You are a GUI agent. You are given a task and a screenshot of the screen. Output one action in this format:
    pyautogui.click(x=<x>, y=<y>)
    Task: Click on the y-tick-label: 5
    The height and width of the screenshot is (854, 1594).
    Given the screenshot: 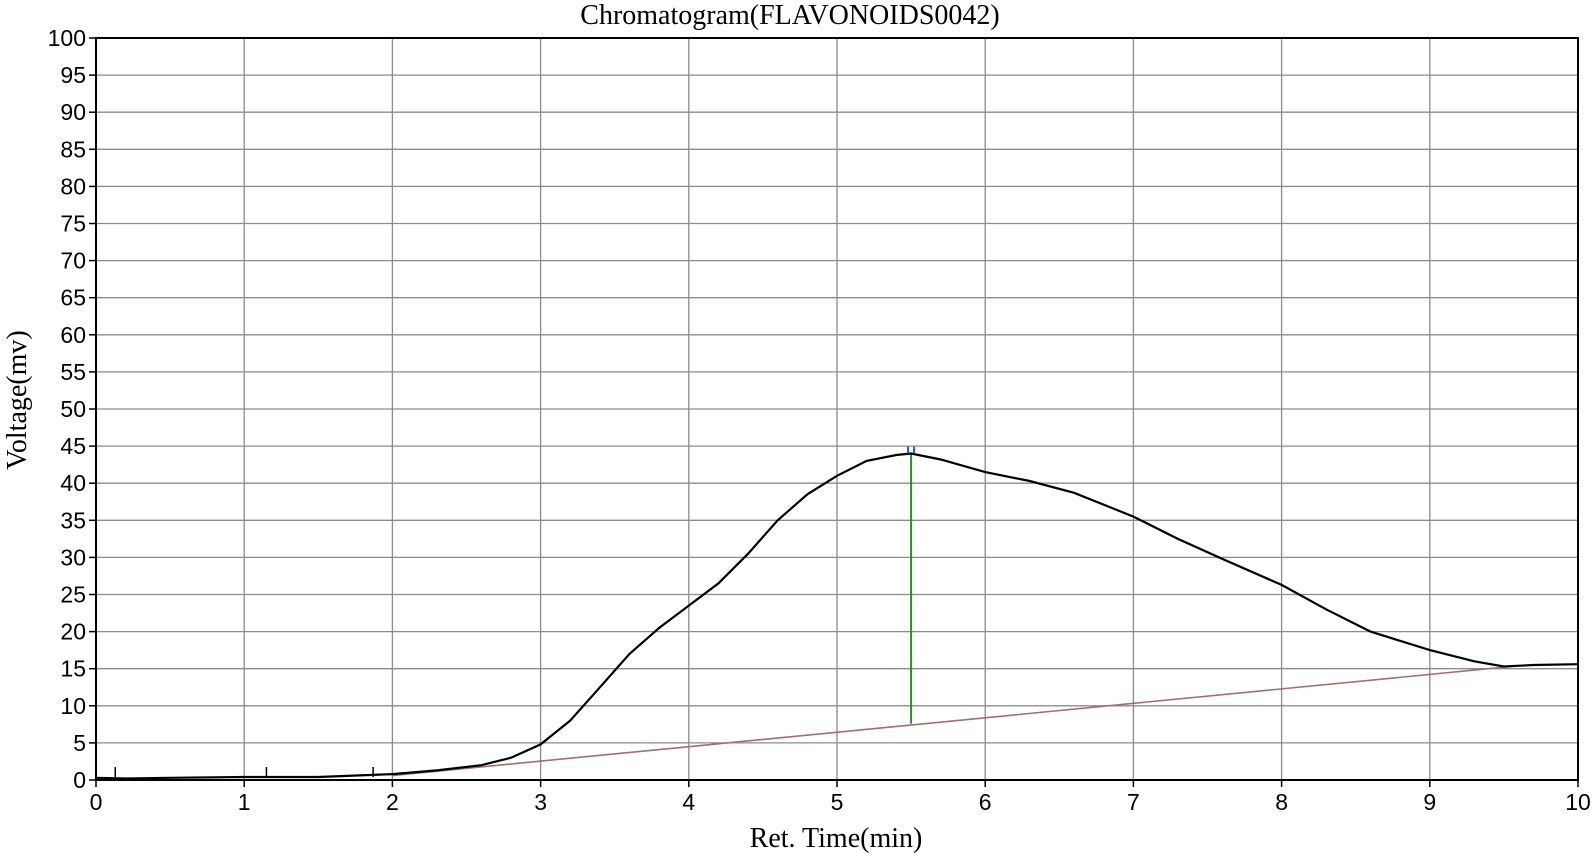 What is the action you would take?
    pyautogui.click(x=79, y=743)
    